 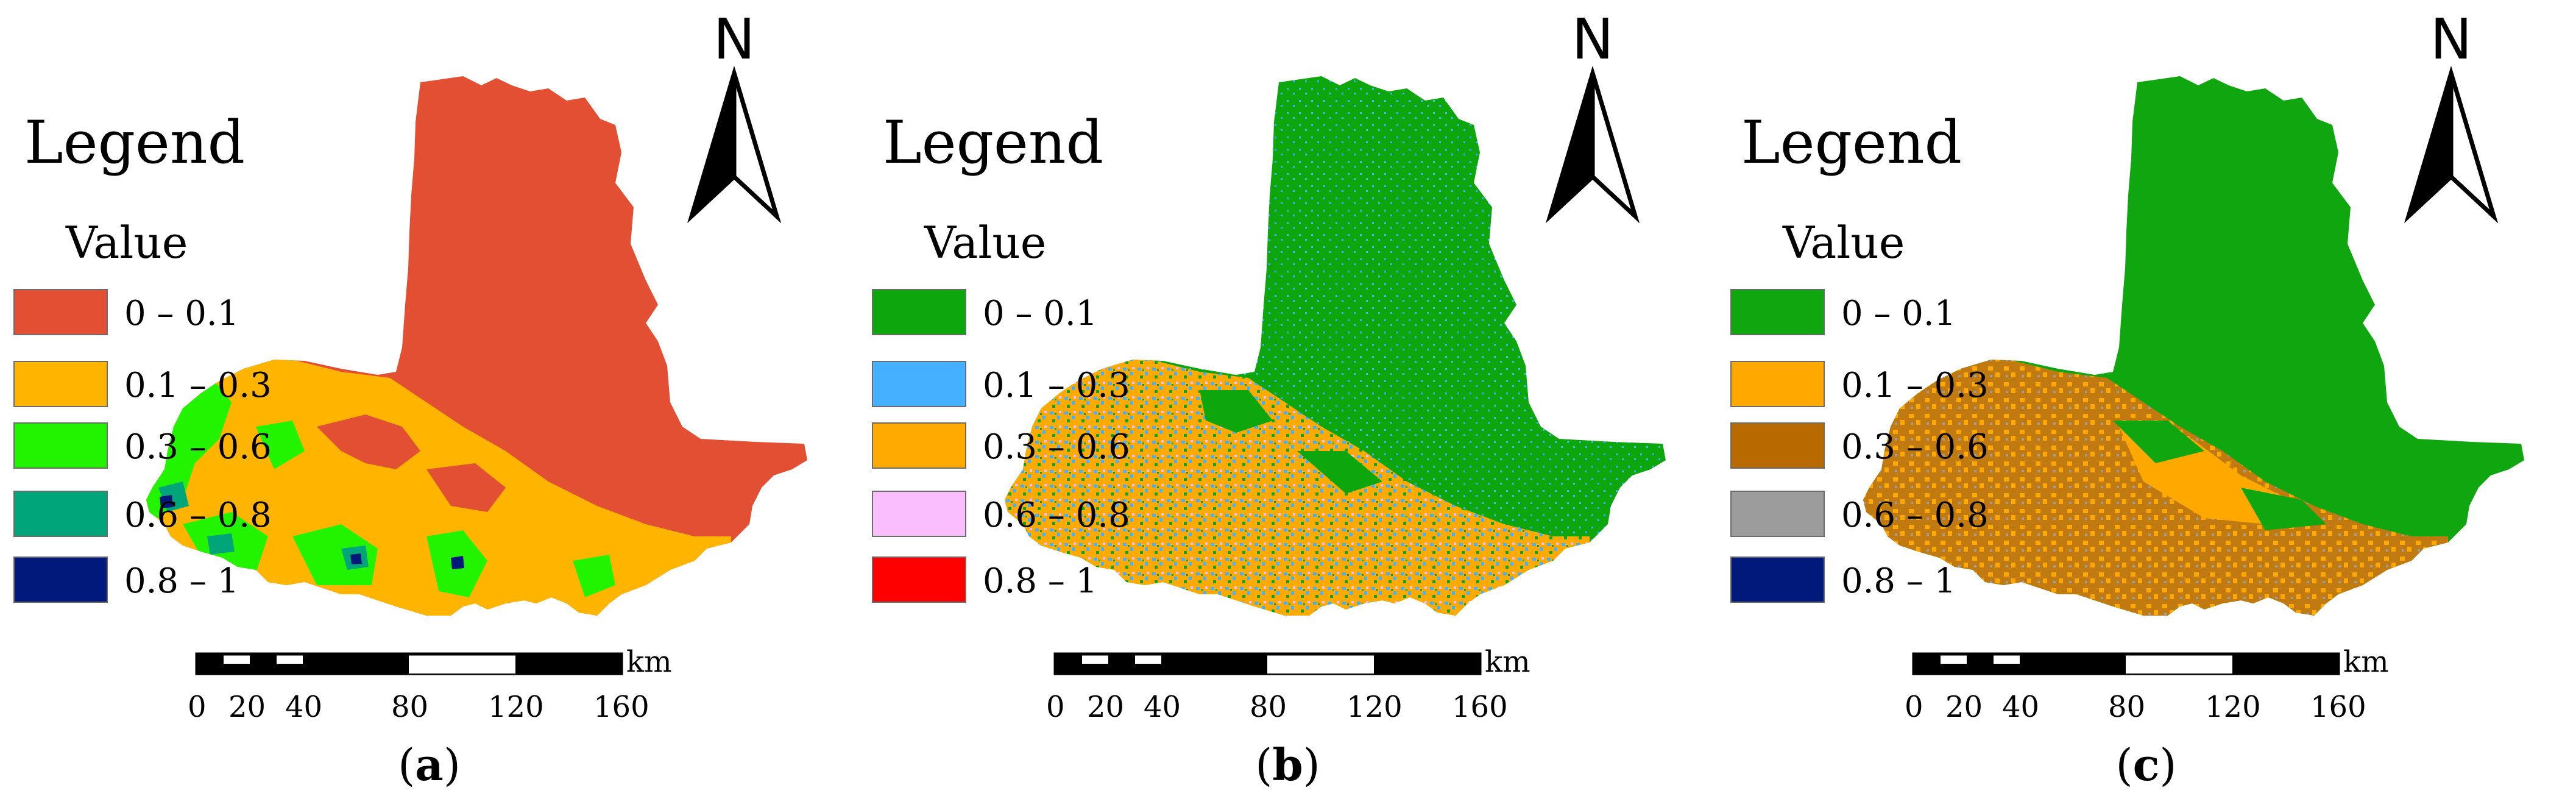 I want to click on caption-letter: a, so click(x=429, y=765).